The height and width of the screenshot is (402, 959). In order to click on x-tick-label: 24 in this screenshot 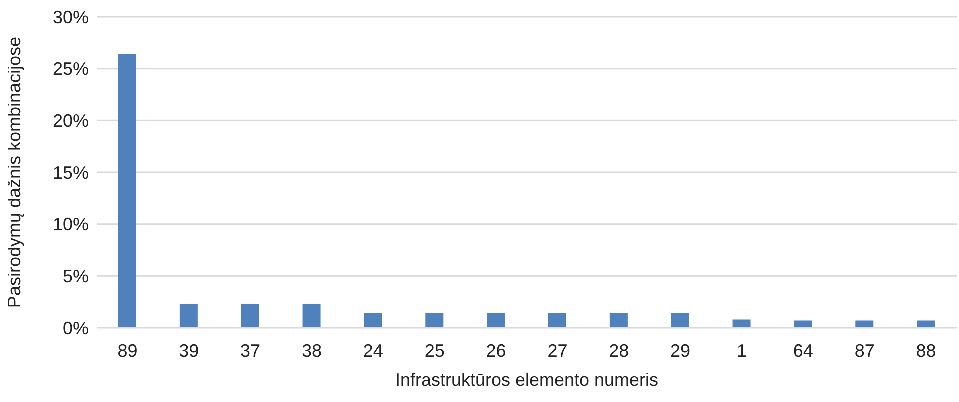, I will do `click(373, 350)`.